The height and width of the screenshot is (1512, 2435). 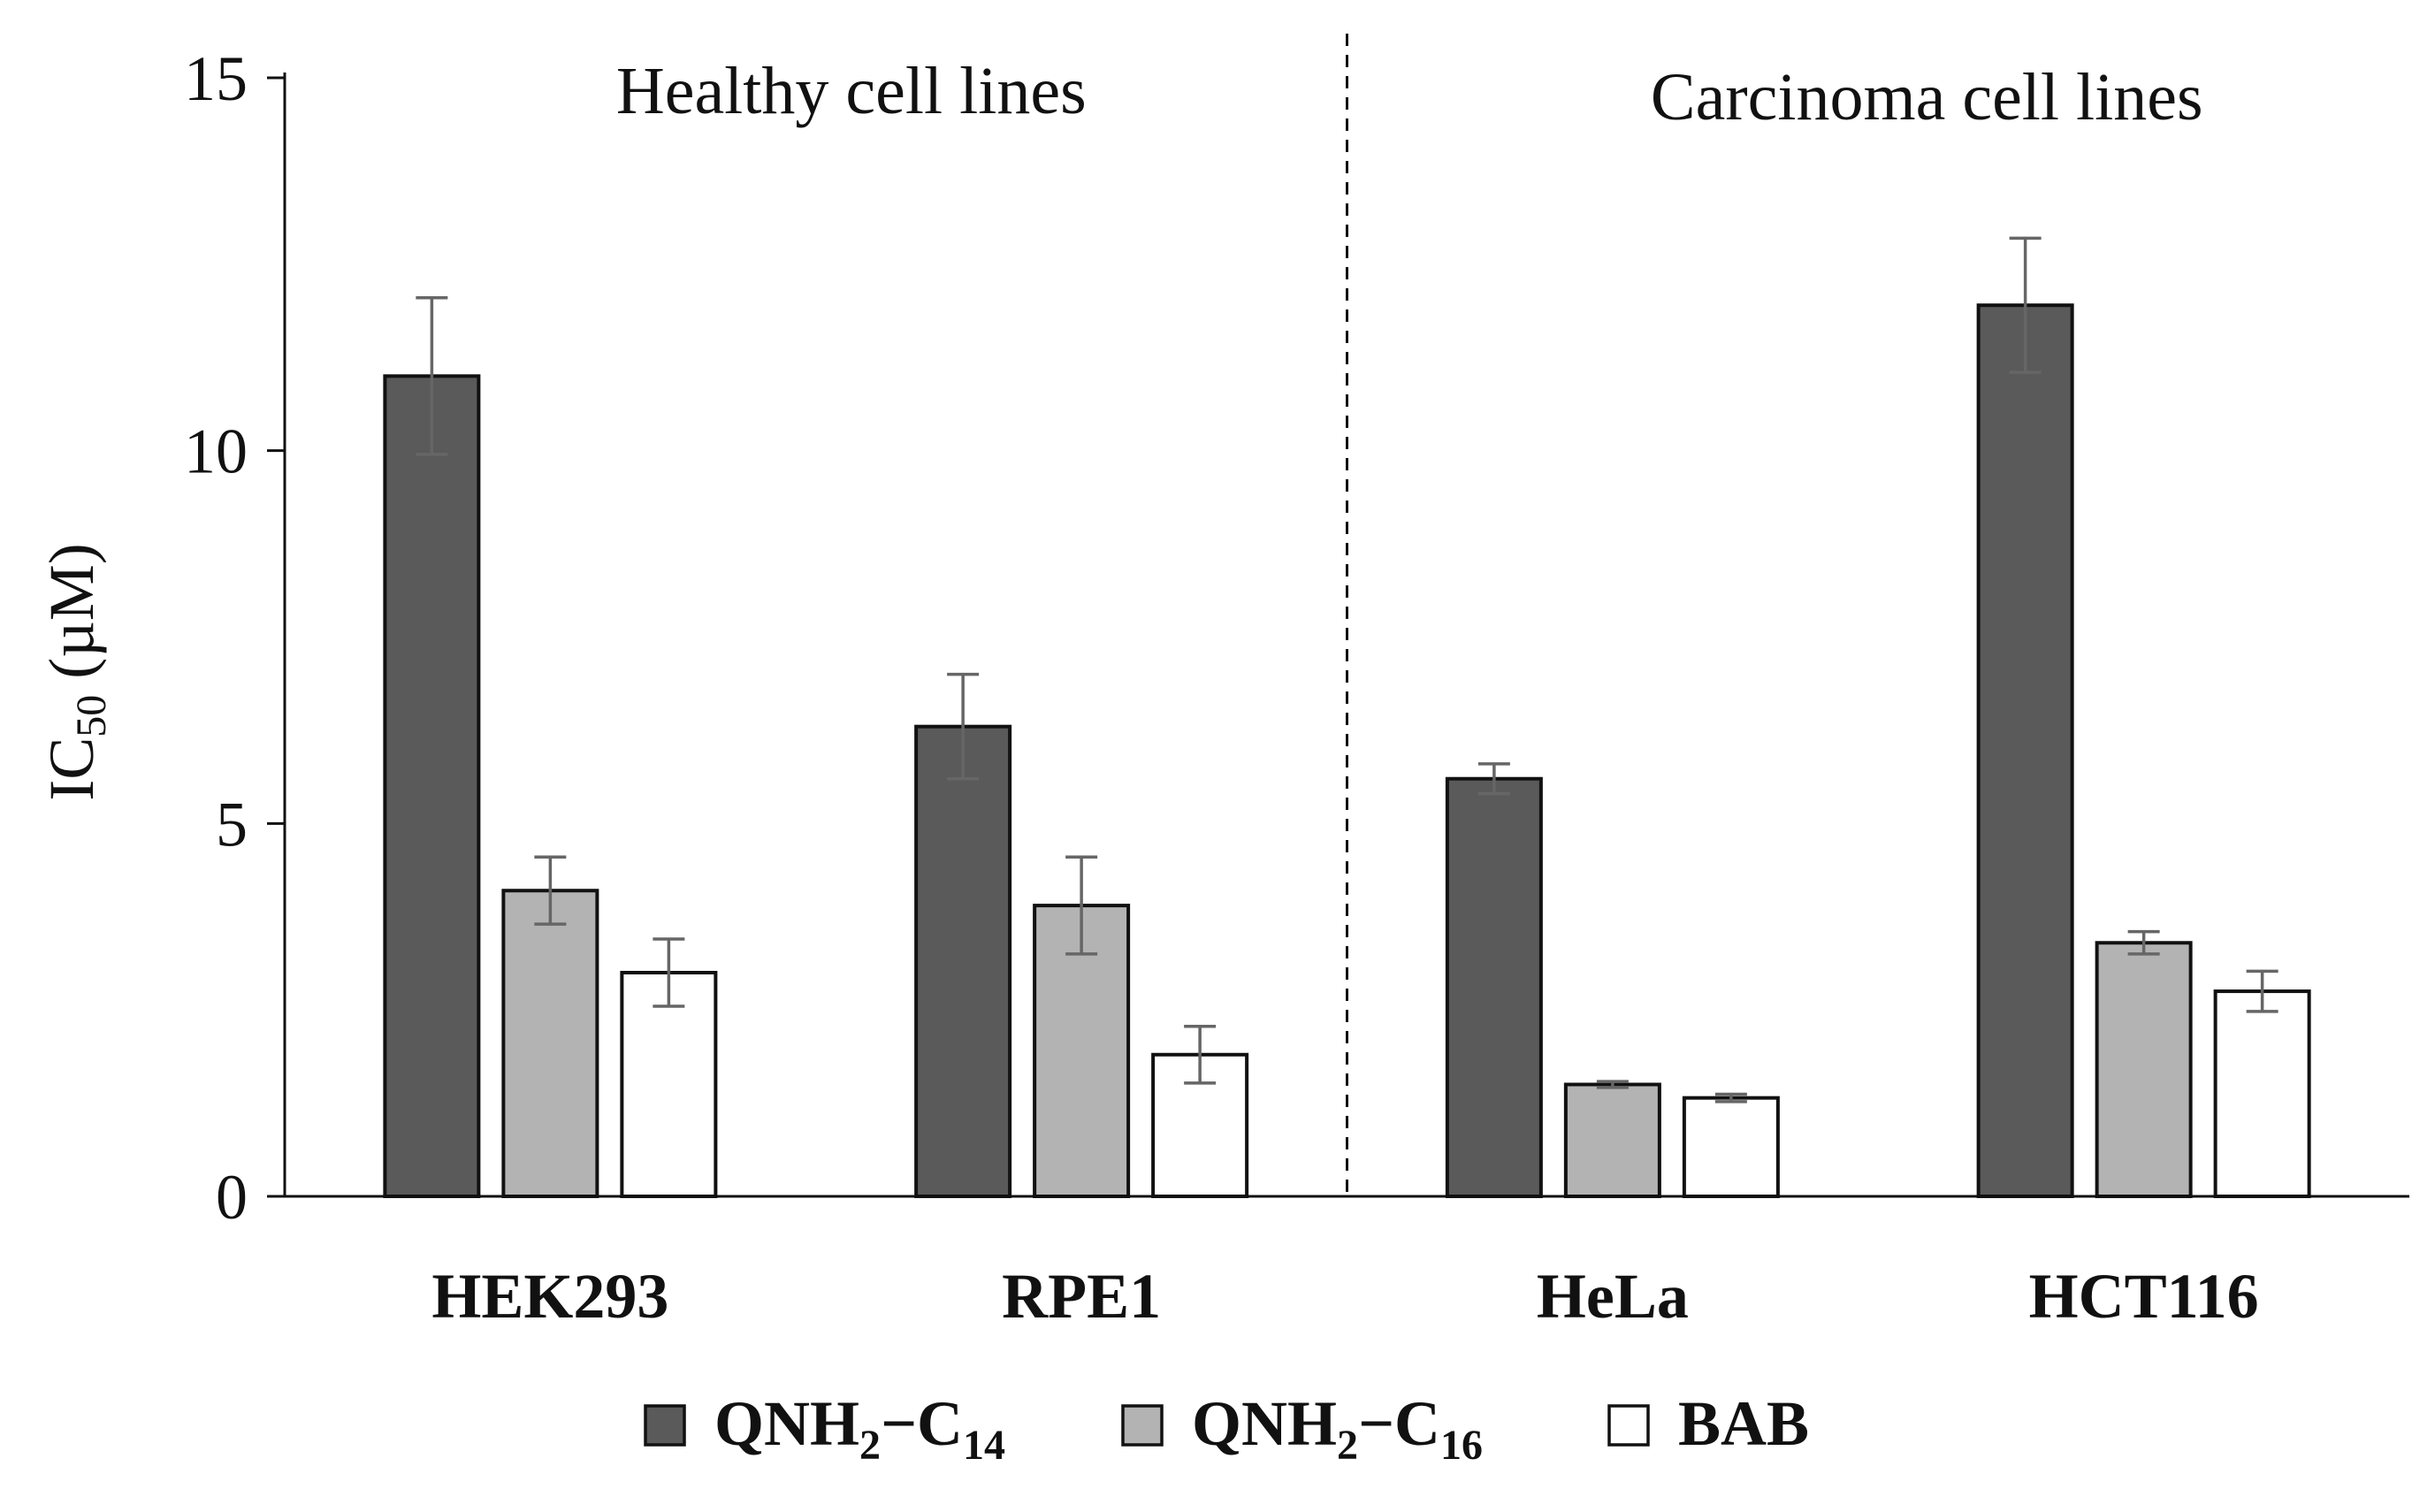 What do you see at coordinates (1613, 1296) in the screenshot?
I see `category-label: HeLa` at bounding box center [1613, 1296].